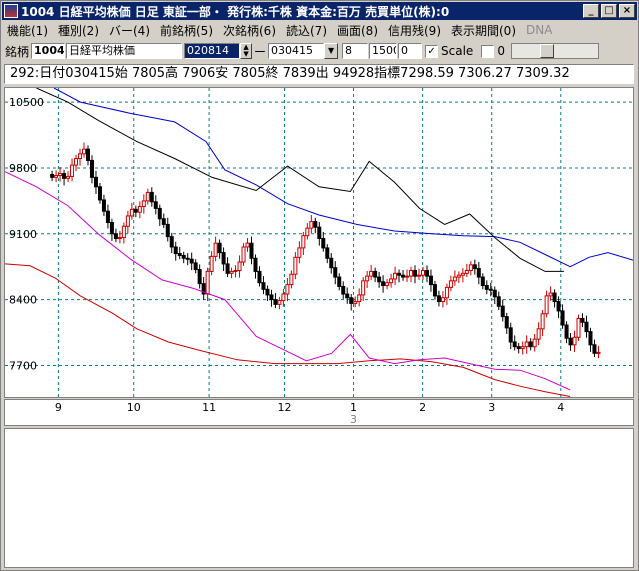 The image size is (639, 571). What do you see at coordinates (432, 51) in the screenshot?
I see `scale-checkbox: ✓` at bounding box center [432, 51].